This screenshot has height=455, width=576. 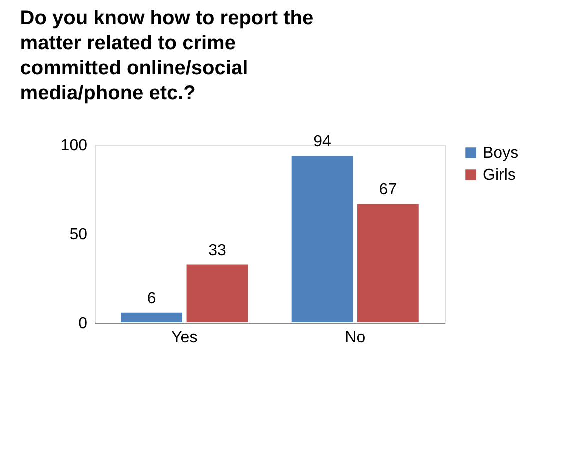 I want to click on data-label: 33, so click(x=217, y=251).